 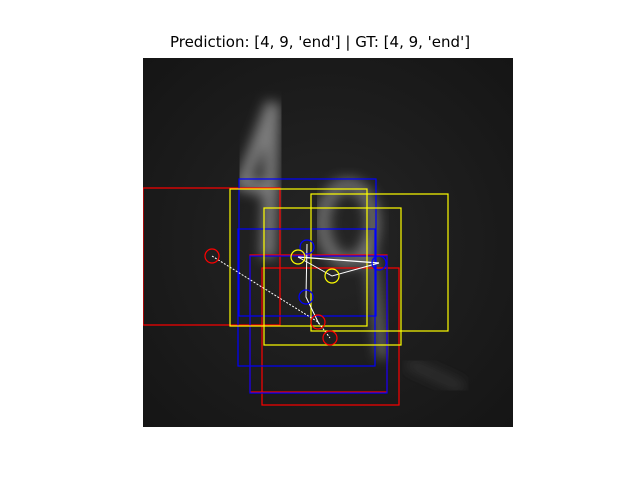 What do you see at coordinates (435, 375) in the screenshot?
I see `bottom-smudge` at bounding box center [435, 375].